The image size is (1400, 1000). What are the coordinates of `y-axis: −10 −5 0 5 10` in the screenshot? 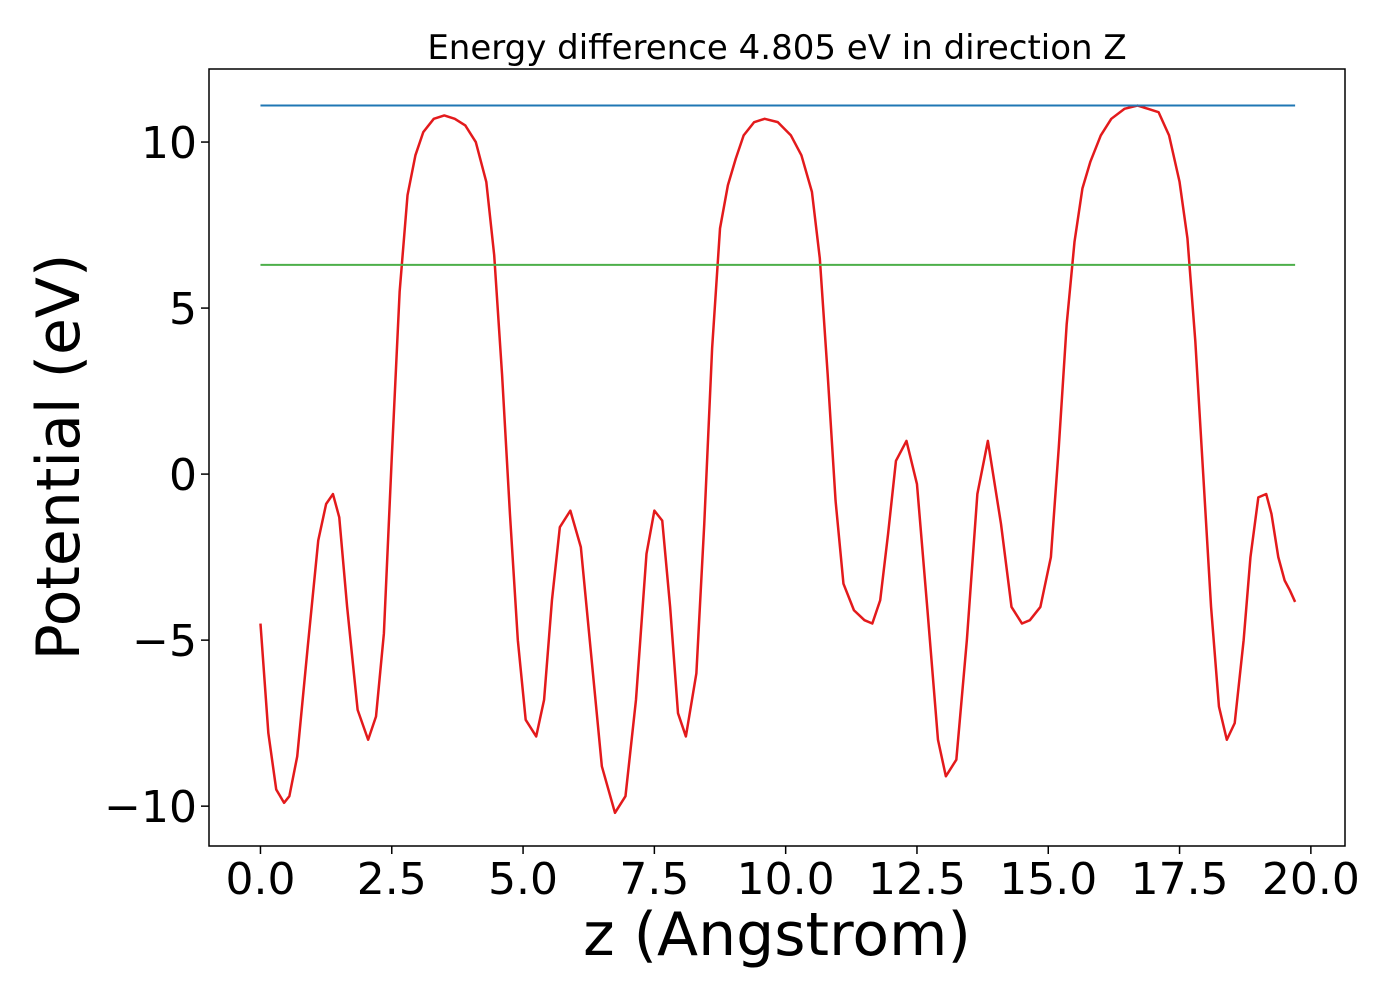 It's located at (156, 475).